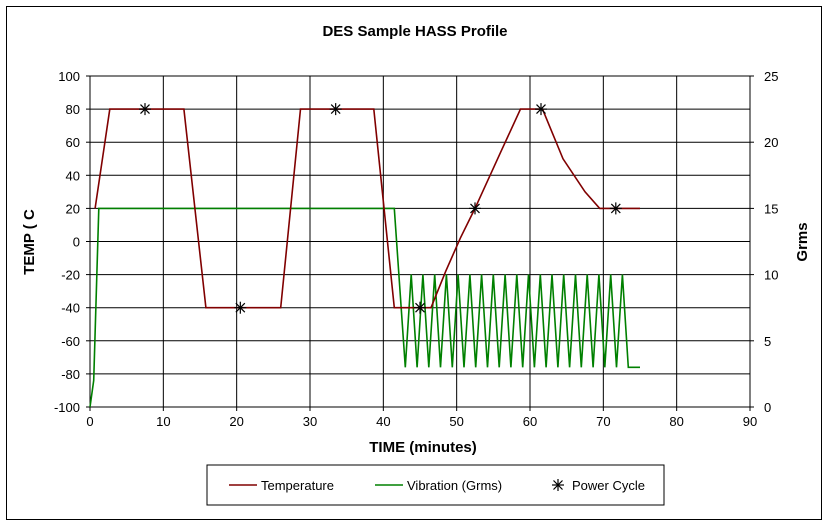  Describe the element at coordinates (73, 175) in the screenshot. I see `y-tick-label: 40` at that location.